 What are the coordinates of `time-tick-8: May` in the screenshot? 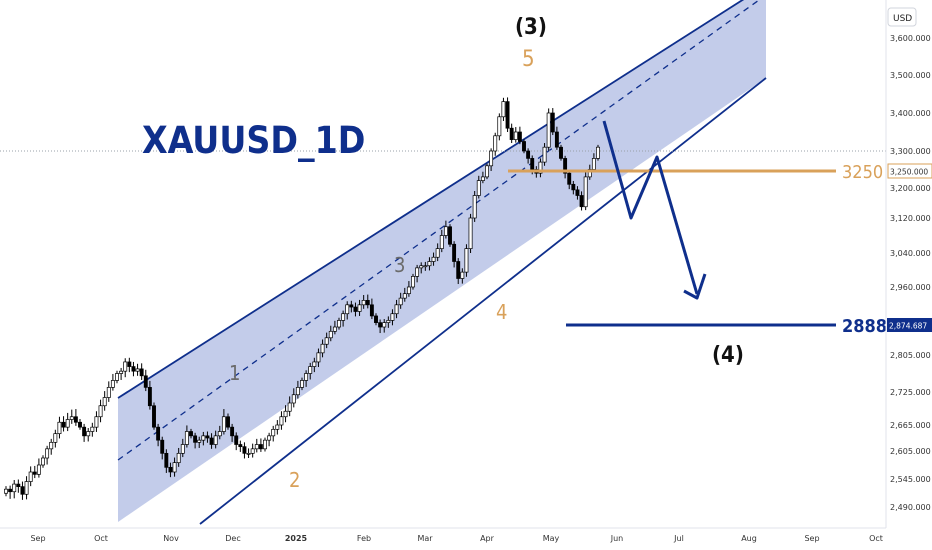 It's located at (551, 538).